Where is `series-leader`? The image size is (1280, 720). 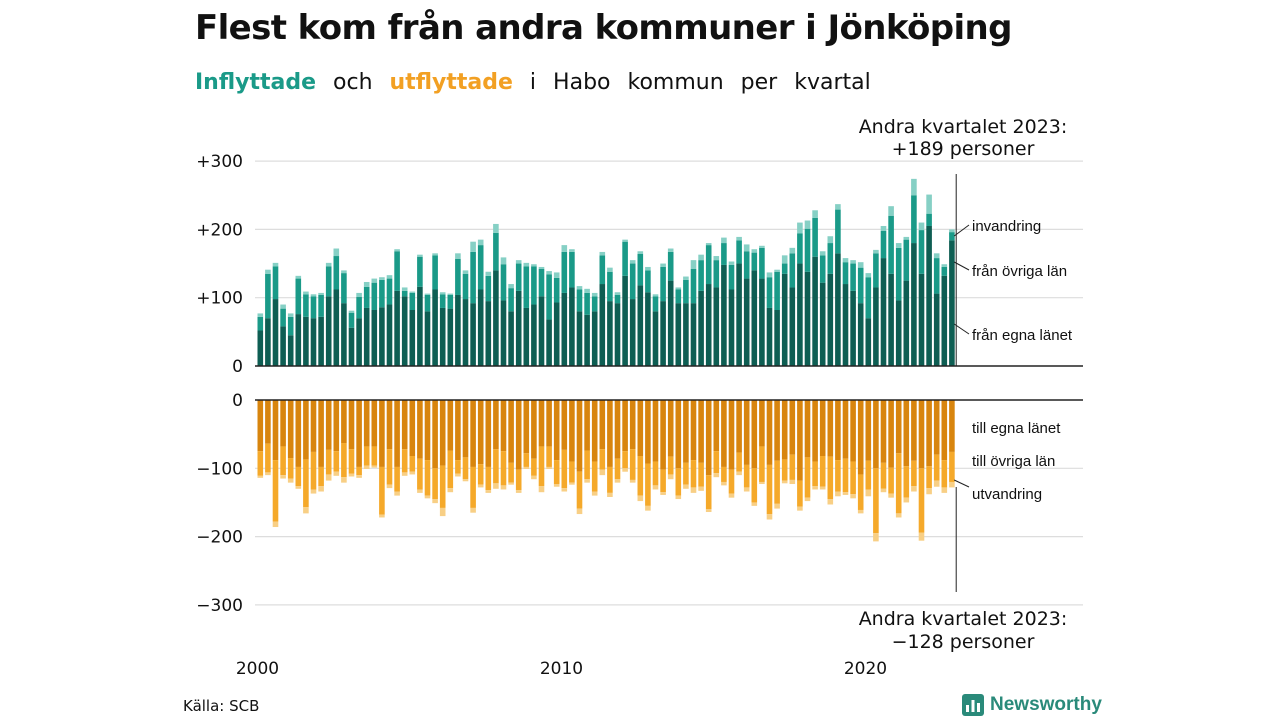 series-leader is located at coordinates (961, 230).